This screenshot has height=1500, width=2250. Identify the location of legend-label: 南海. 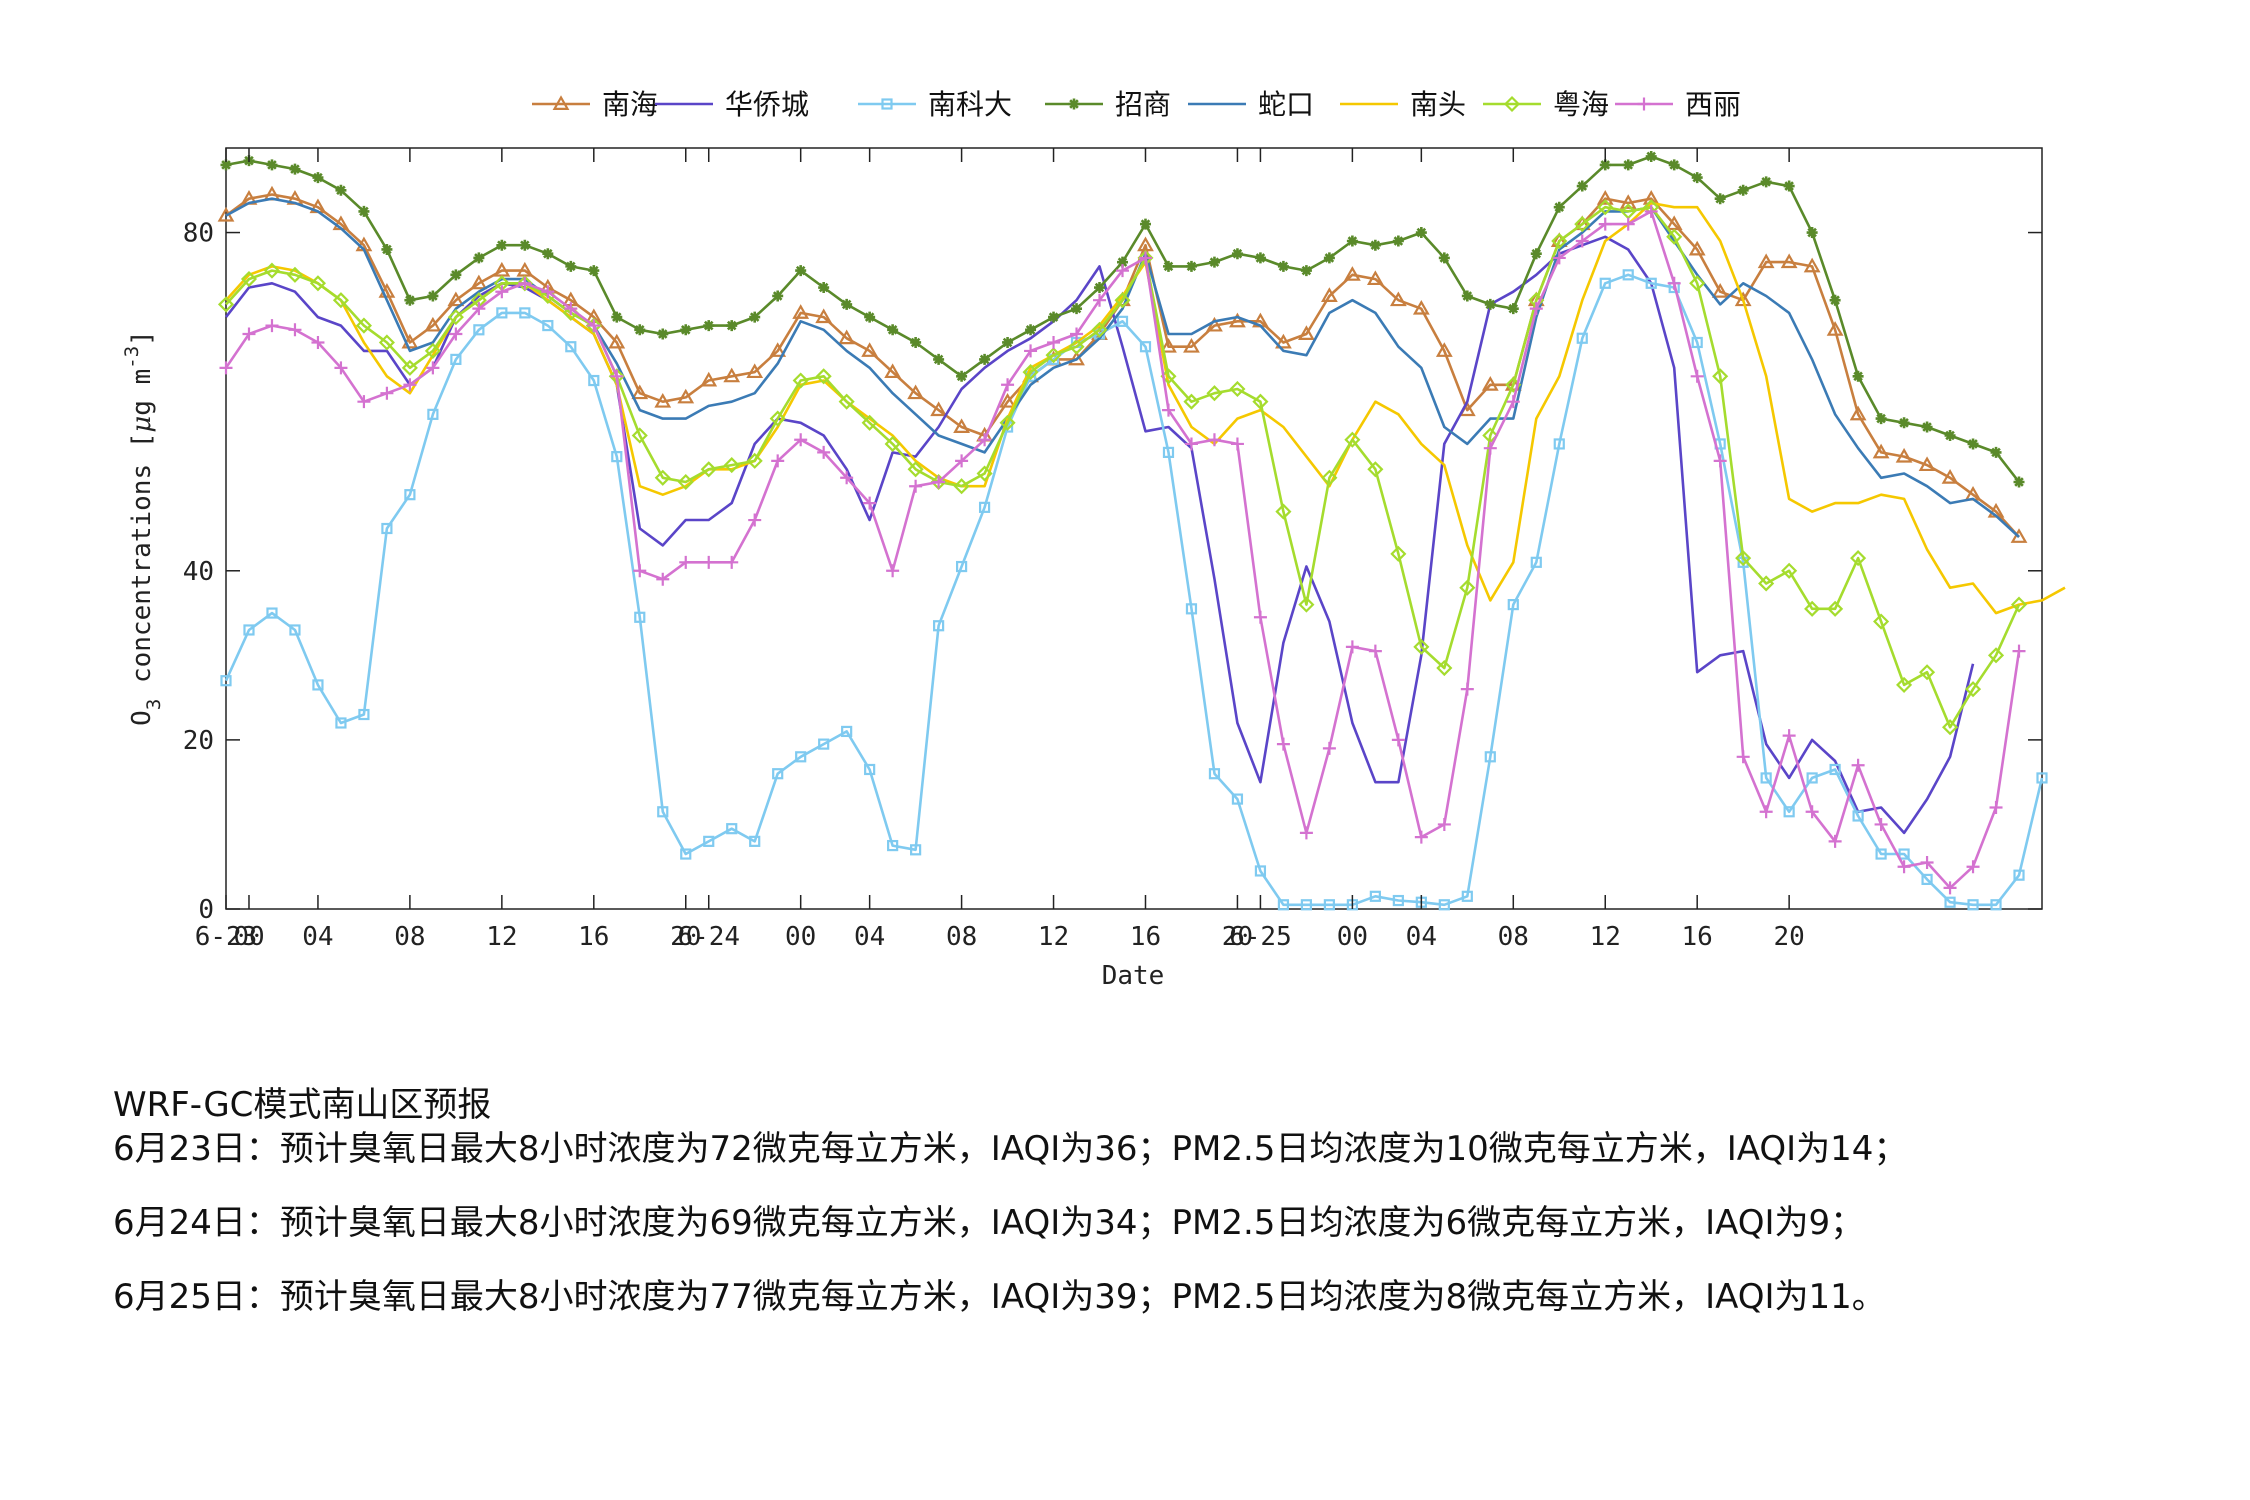
(630, 104).